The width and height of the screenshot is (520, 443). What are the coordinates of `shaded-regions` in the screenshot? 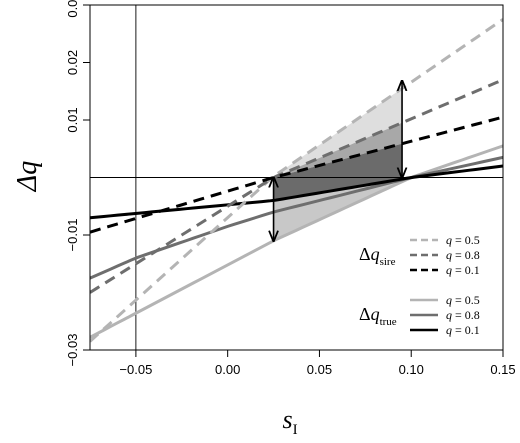 It's located at (338, 164).